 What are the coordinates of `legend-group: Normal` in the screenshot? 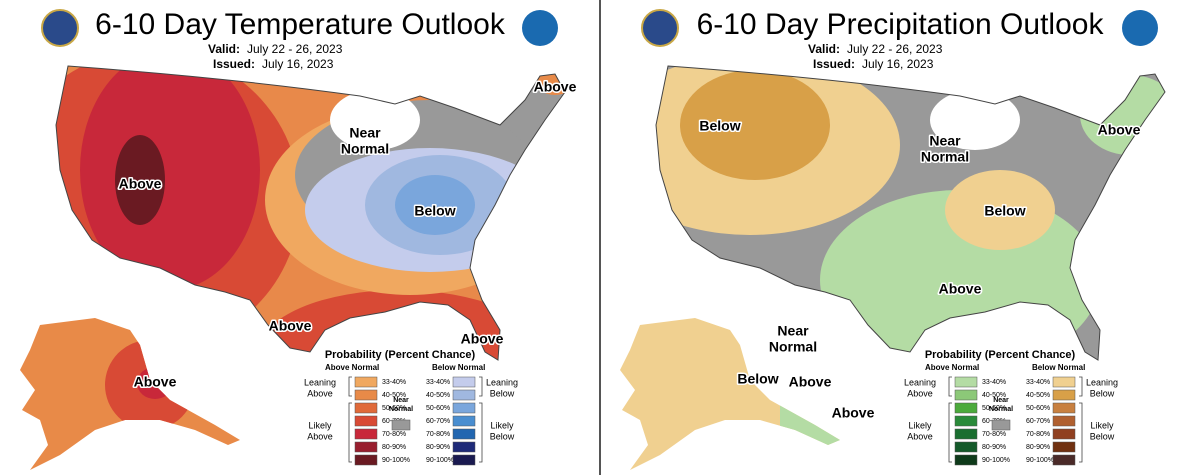 It's located at (401, 409).